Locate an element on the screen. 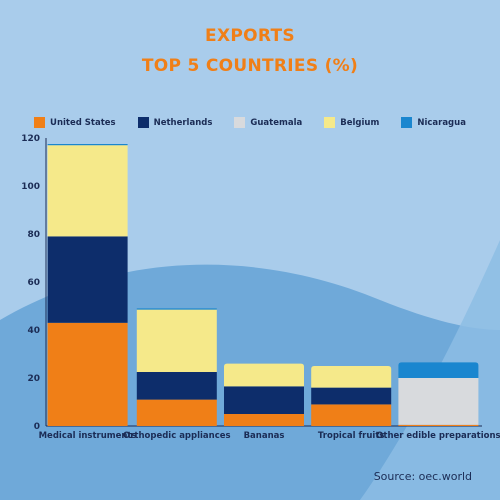  chart-subtitle: TOP 5 COUNTRIES (%) is located at coordinates (250, 66).